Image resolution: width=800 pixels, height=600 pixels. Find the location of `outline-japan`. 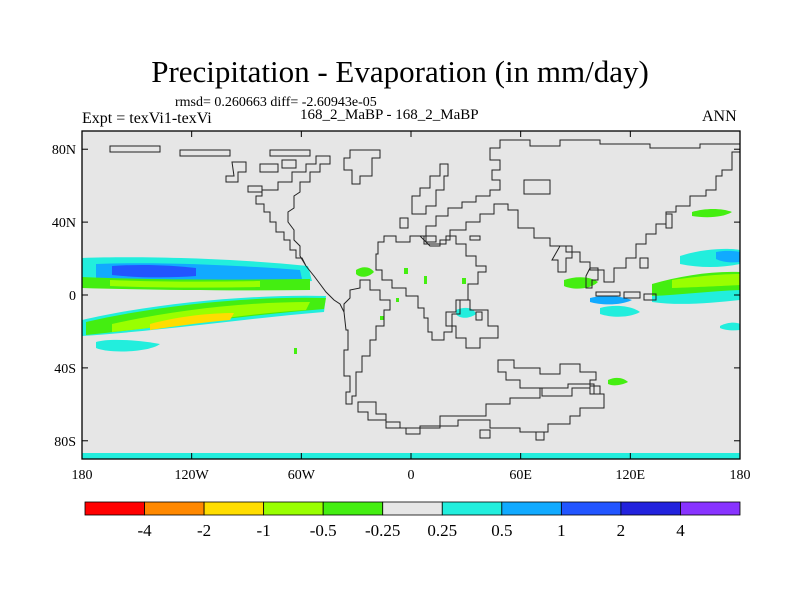

outline-japan is located at coordinates (669, 221).